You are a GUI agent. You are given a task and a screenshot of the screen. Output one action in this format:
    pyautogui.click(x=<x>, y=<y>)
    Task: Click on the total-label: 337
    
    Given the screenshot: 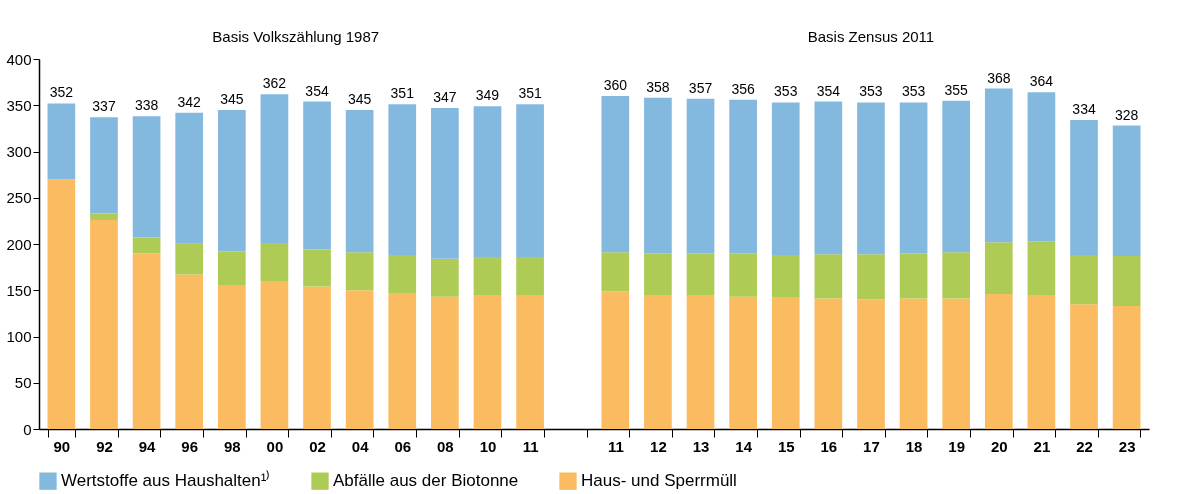 What is the action you would take?
    pyautogui.click(x=104, y=106)
    